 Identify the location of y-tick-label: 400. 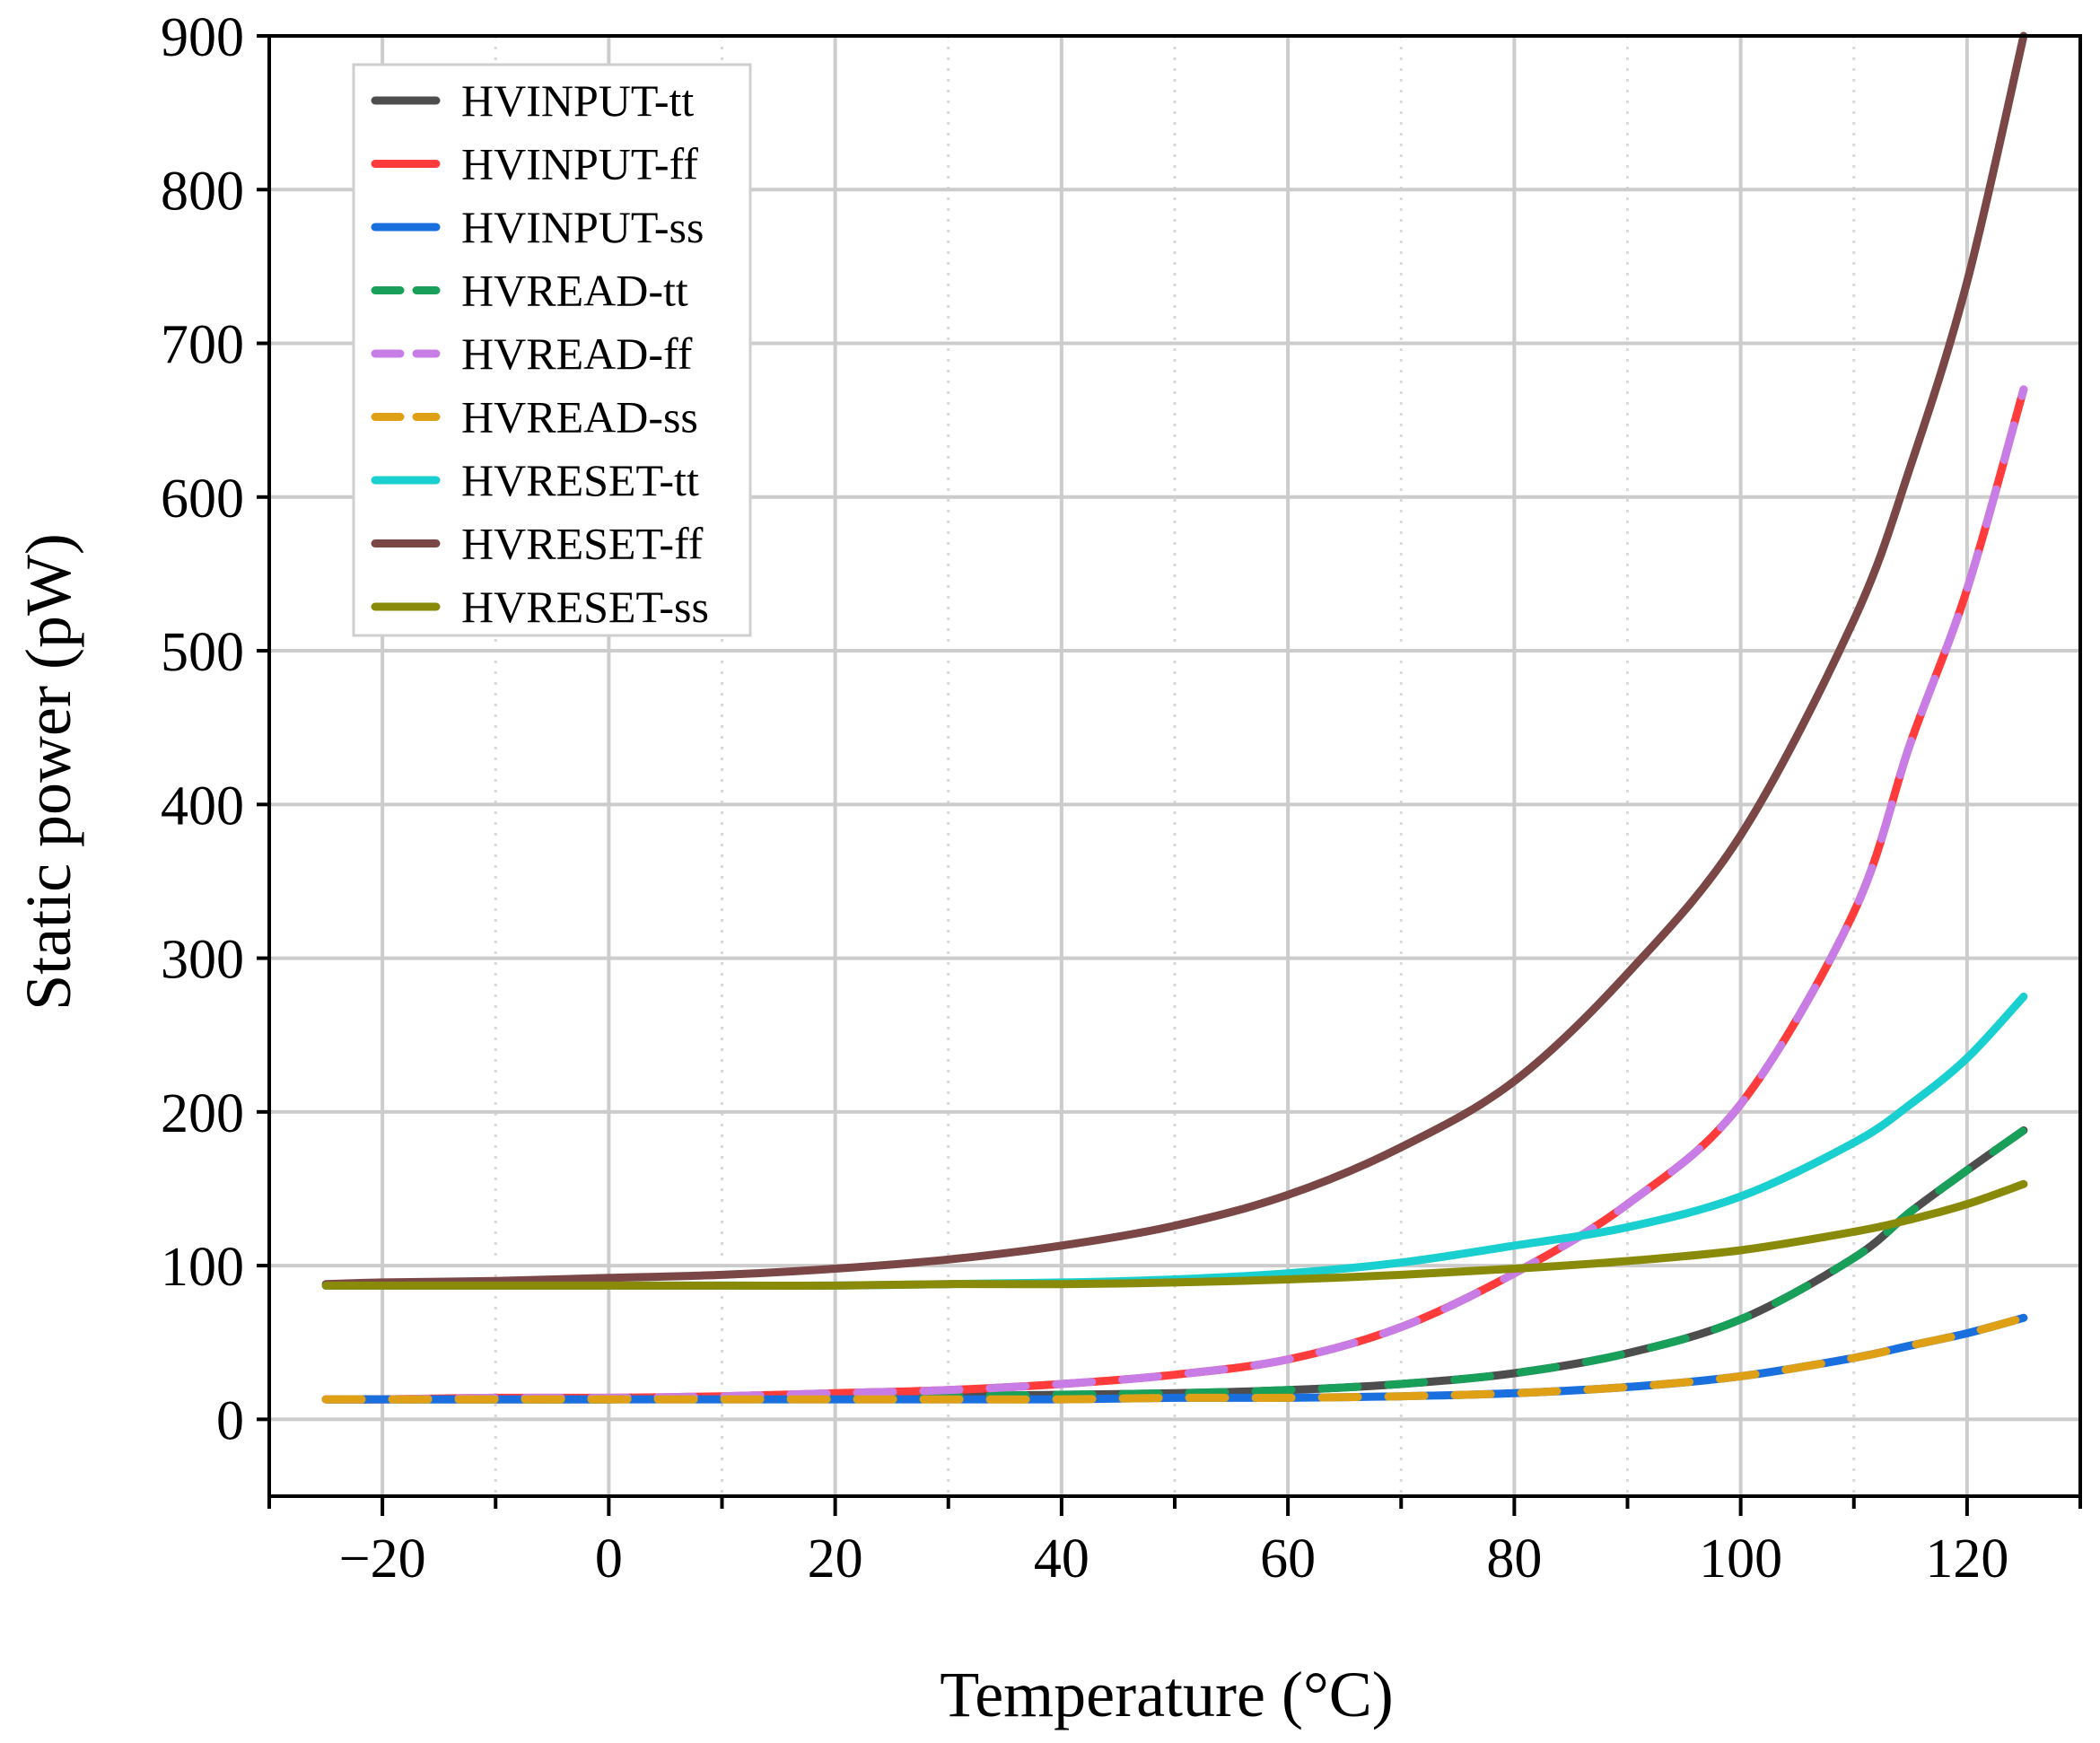
(202, 805).